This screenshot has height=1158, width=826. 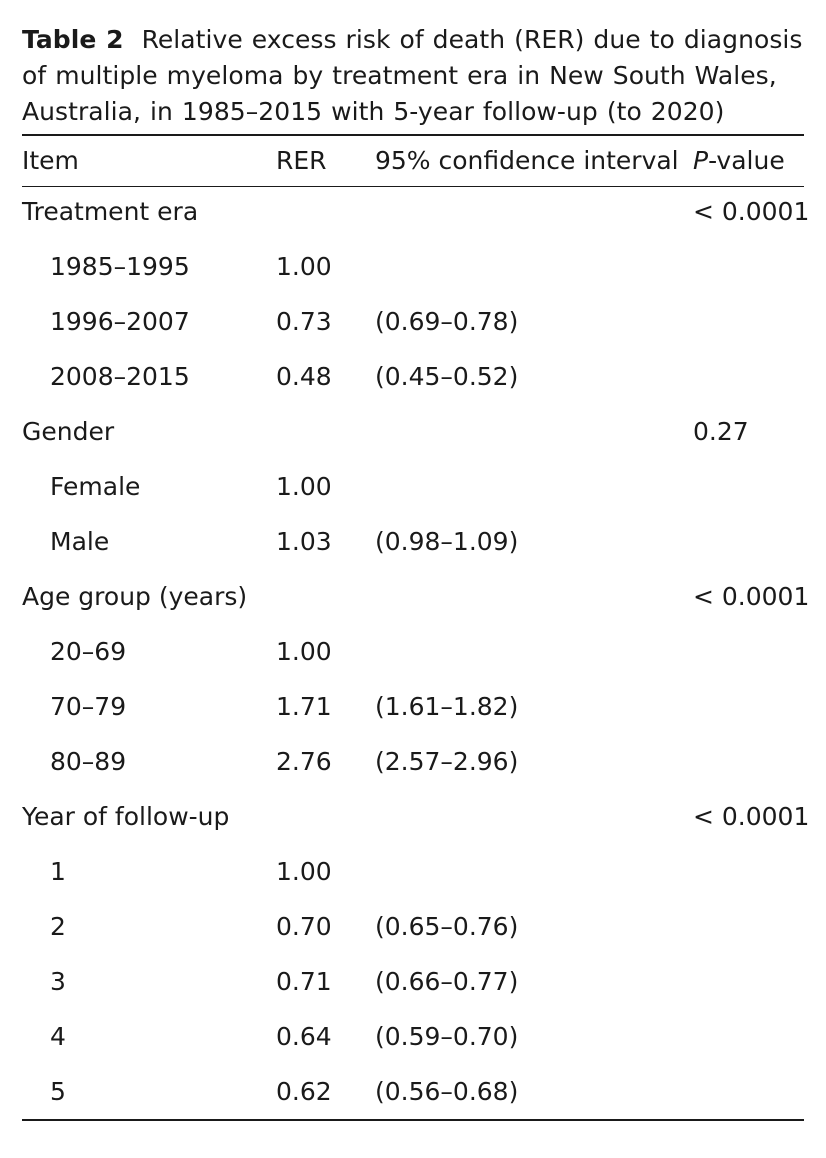 I want to click on table-row: Male 1.03 (0.98–1.09), so click(x=413, y=549).